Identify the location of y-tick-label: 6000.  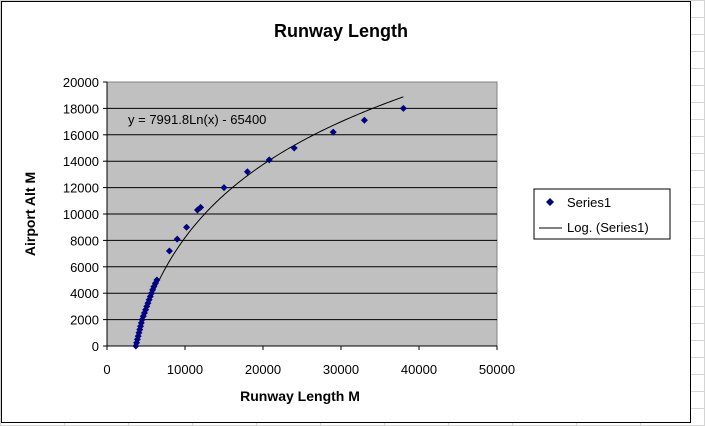
(84, 267).